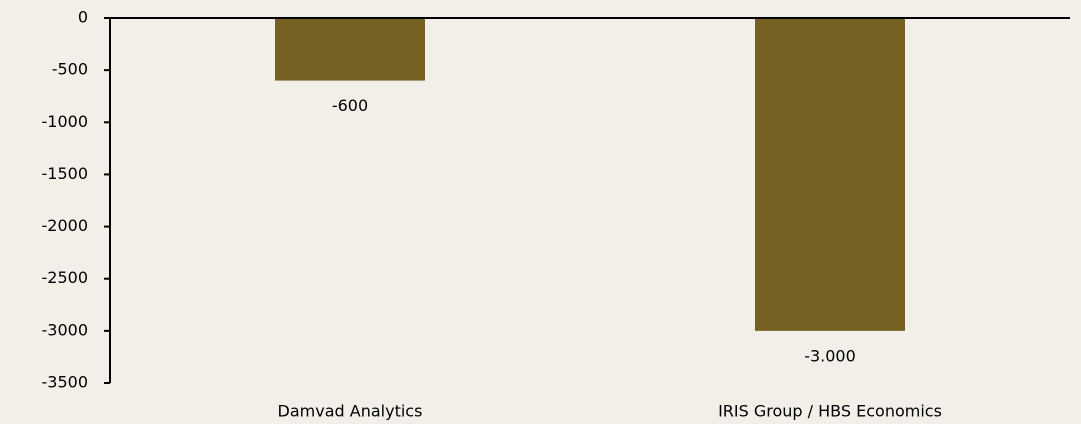  I want to click on y-tick-label: 0, so click(83, 17).